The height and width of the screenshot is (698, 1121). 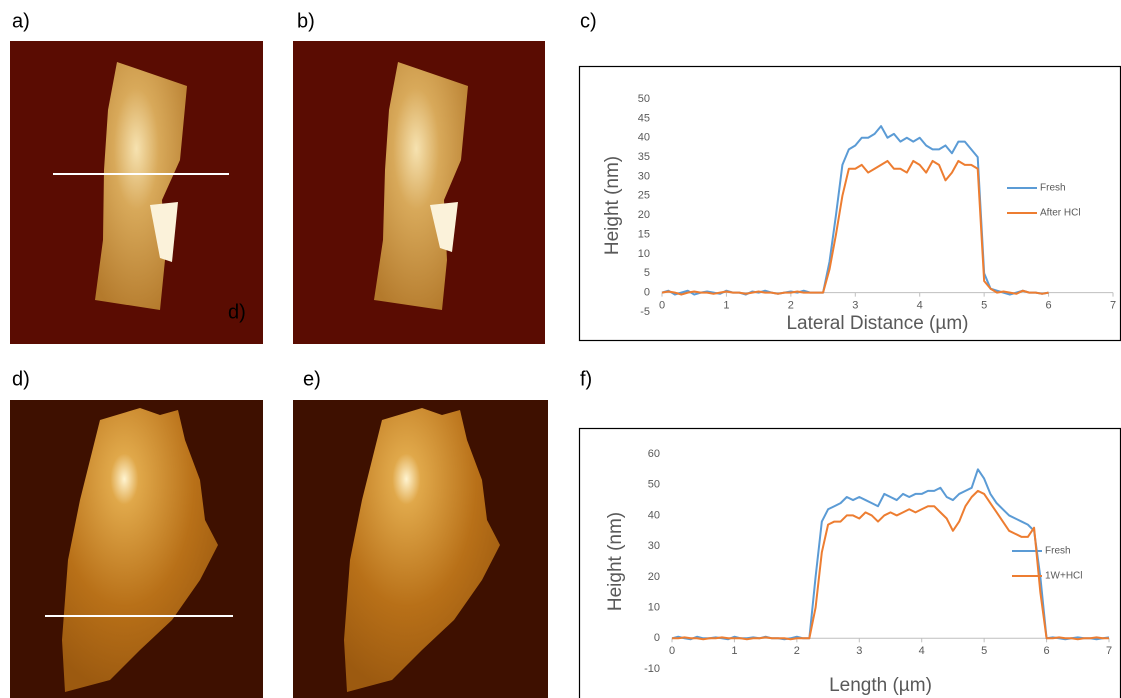 What do you see at coordinates (652, 669) in the screenshot?
I see `y-tick-label: -10` at bounding box center [652, 669].